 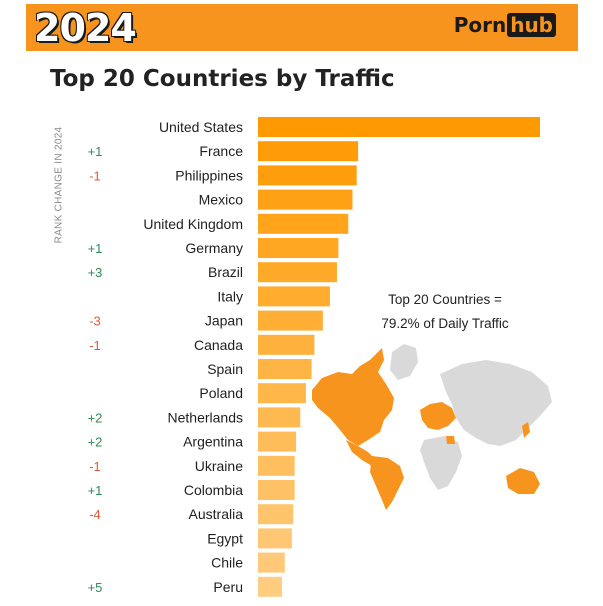 What do you see at coordinates (95, 272) in the screenshot?
I see `rank-change-label: +3` at bounding box center [95, 272].